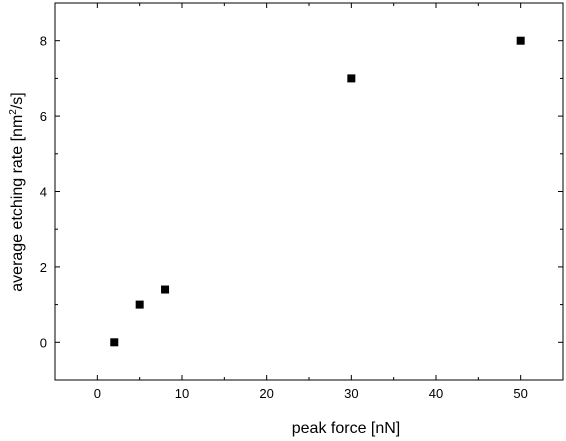  What do you see at coordinates (43, 116) in the screenshot?
I see `y-tick-label: 6` at bounding box center [43, 116].